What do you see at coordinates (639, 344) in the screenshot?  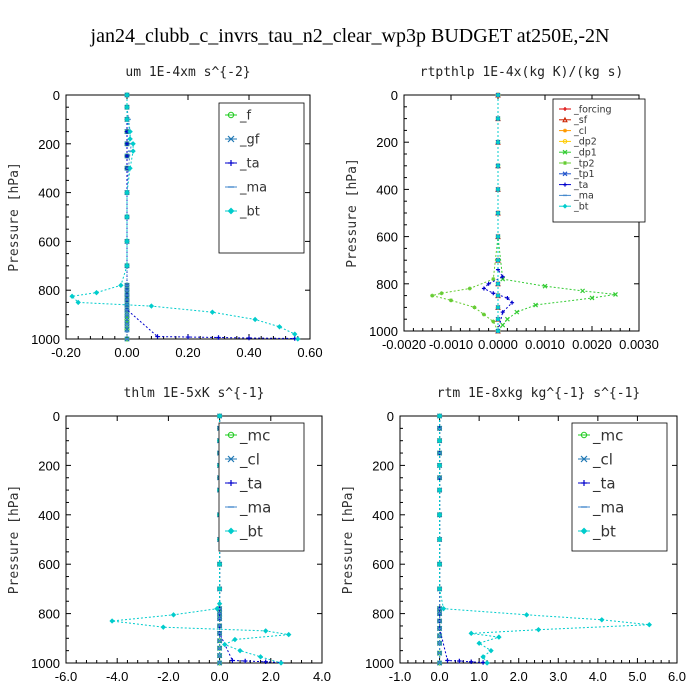 I see `x-tick-label: 0.0030` at bounding box center [639, 344].